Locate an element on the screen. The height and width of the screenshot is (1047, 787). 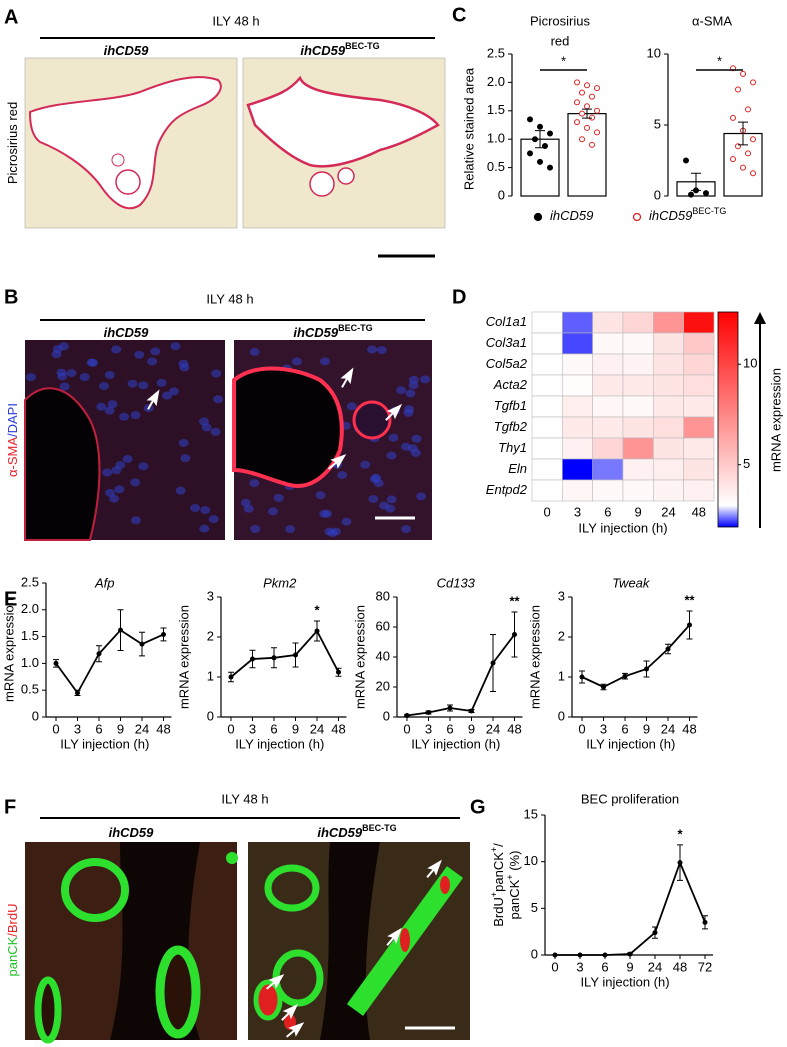
legend-label: ihCD59 is located at coordinates (571, 215).